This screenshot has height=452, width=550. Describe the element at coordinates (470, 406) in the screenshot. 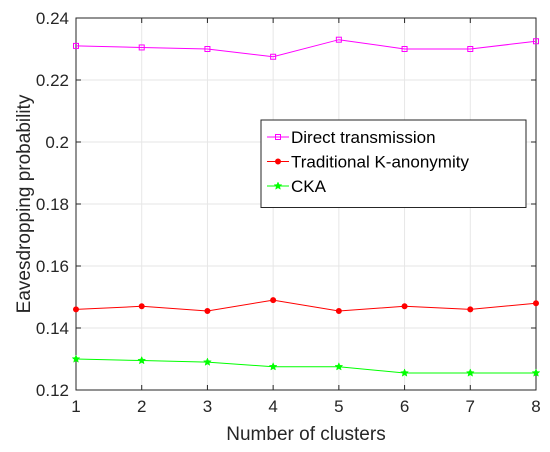

I see `x-tick-label: 7` at that location.